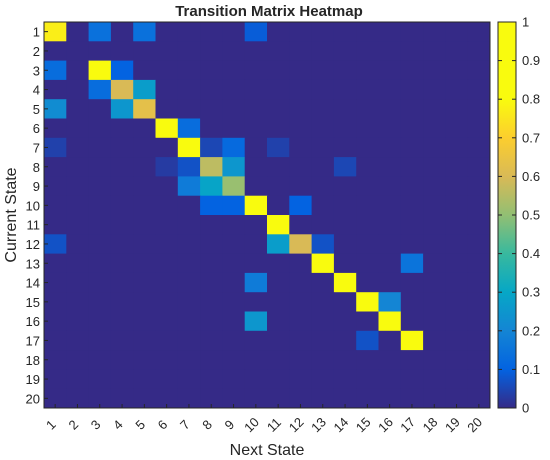  I want to click on y-tick-label: 10, so click(33, 205).